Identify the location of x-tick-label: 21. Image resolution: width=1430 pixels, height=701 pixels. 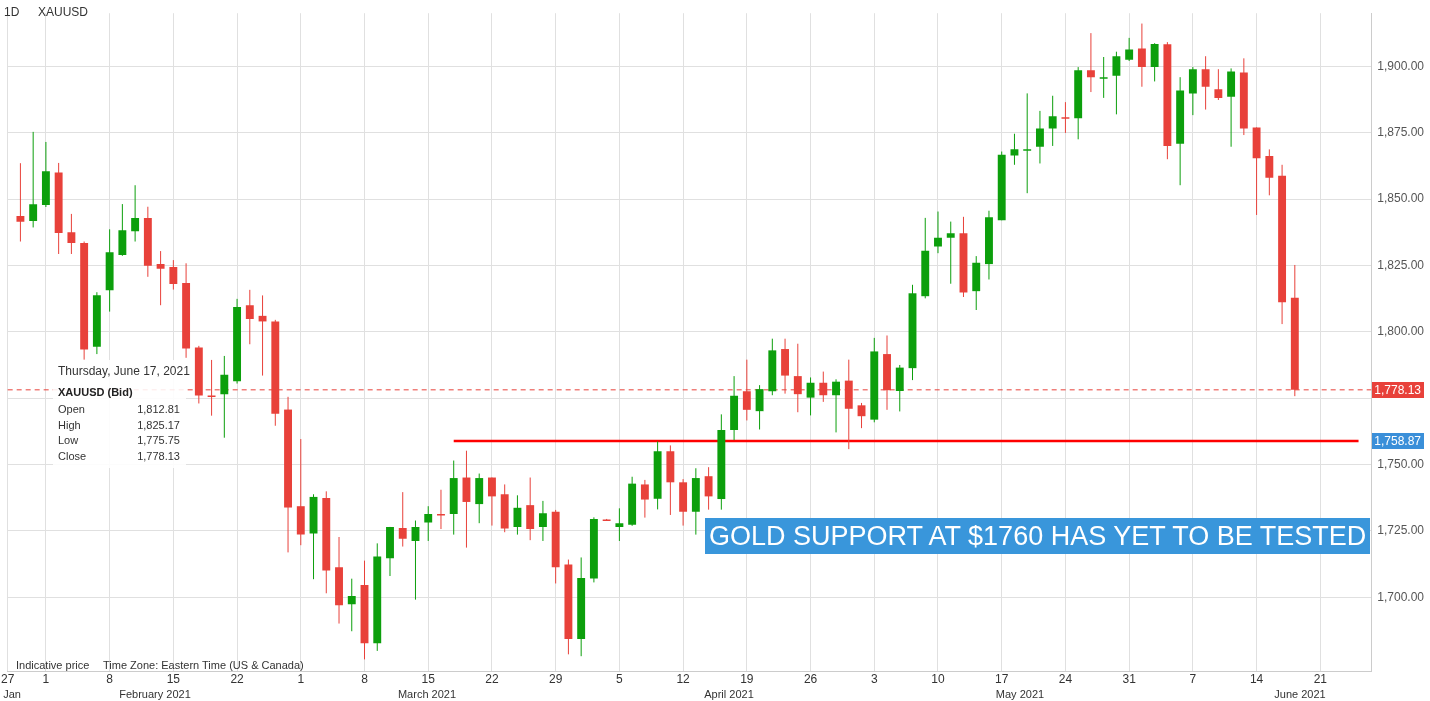
(1320, 679).